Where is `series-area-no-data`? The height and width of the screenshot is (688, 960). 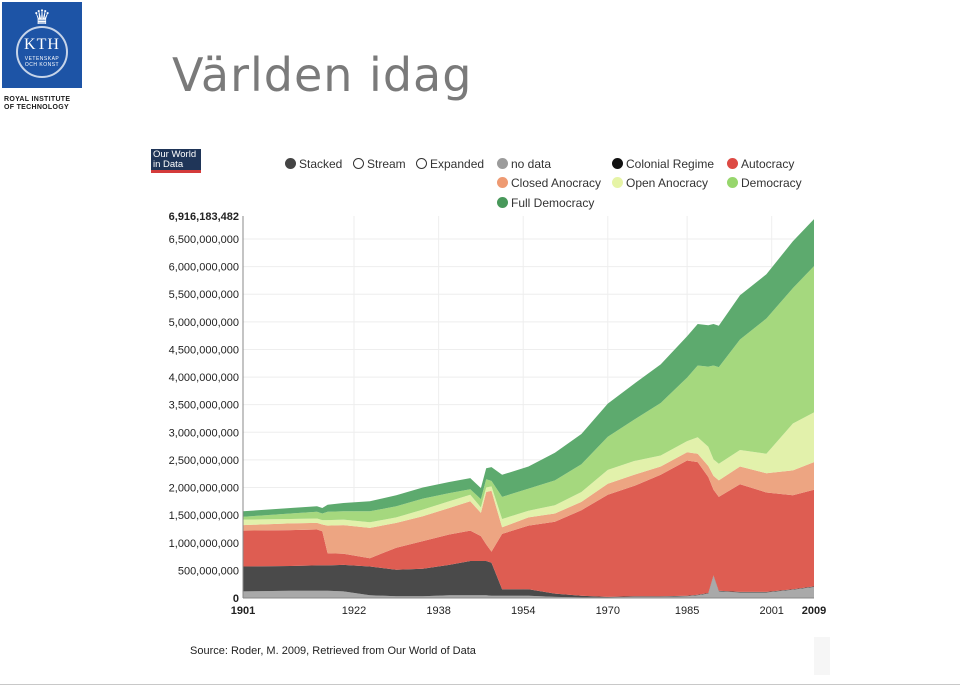
series-area-no-data is located at coordinates (528, 586).